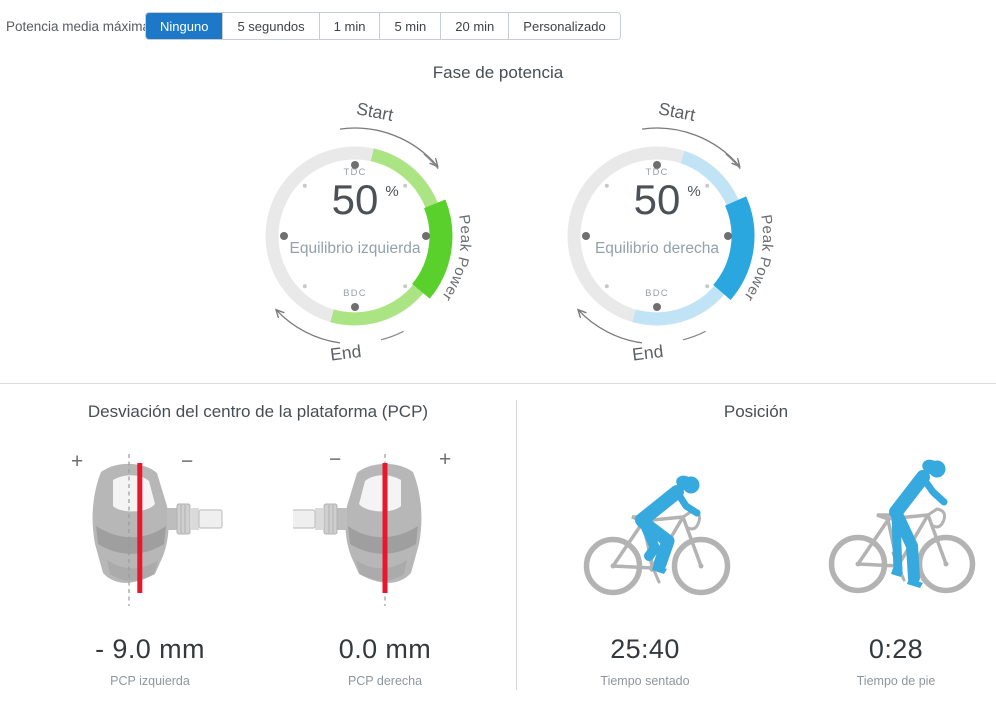 This screenshot has height=704, width=996. I want to click on power-phase-title: Fase de potencia, so click(498, 72).